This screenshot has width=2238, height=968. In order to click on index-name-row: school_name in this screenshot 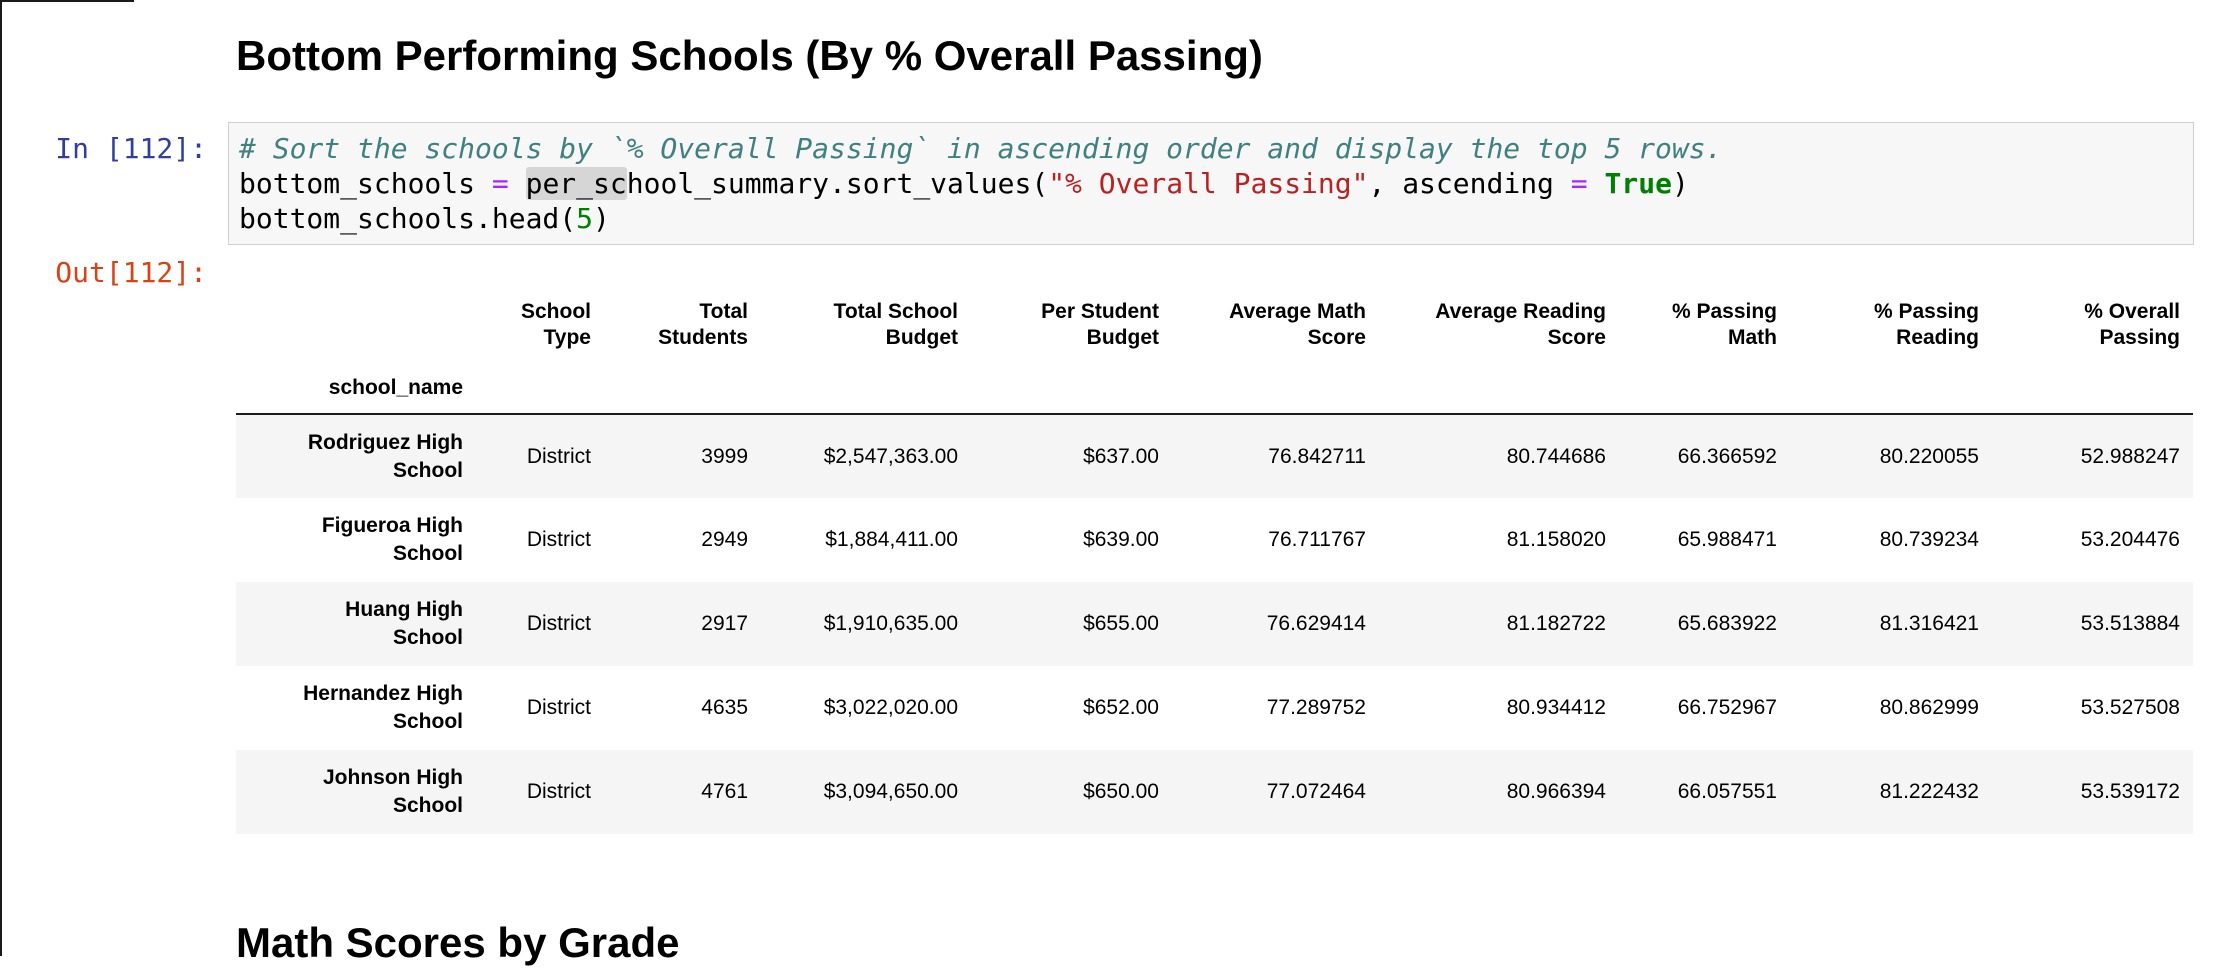, I will do `click(1214, 387)`.